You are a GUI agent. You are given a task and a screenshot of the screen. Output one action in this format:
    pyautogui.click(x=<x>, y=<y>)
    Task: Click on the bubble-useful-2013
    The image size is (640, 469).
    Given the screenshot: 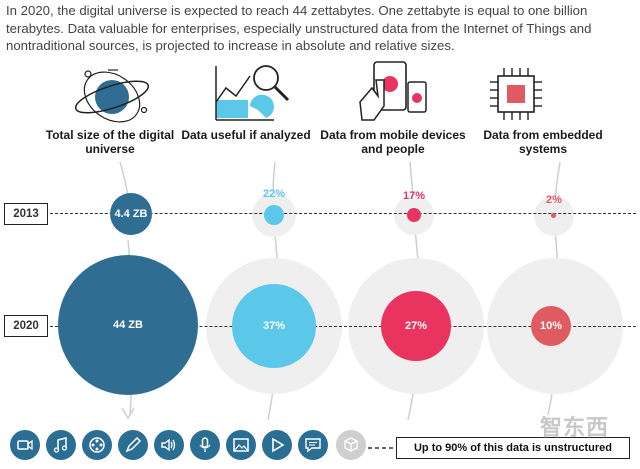 What is the action you would take?
    pyautogui.click(x=274, y=215)
    